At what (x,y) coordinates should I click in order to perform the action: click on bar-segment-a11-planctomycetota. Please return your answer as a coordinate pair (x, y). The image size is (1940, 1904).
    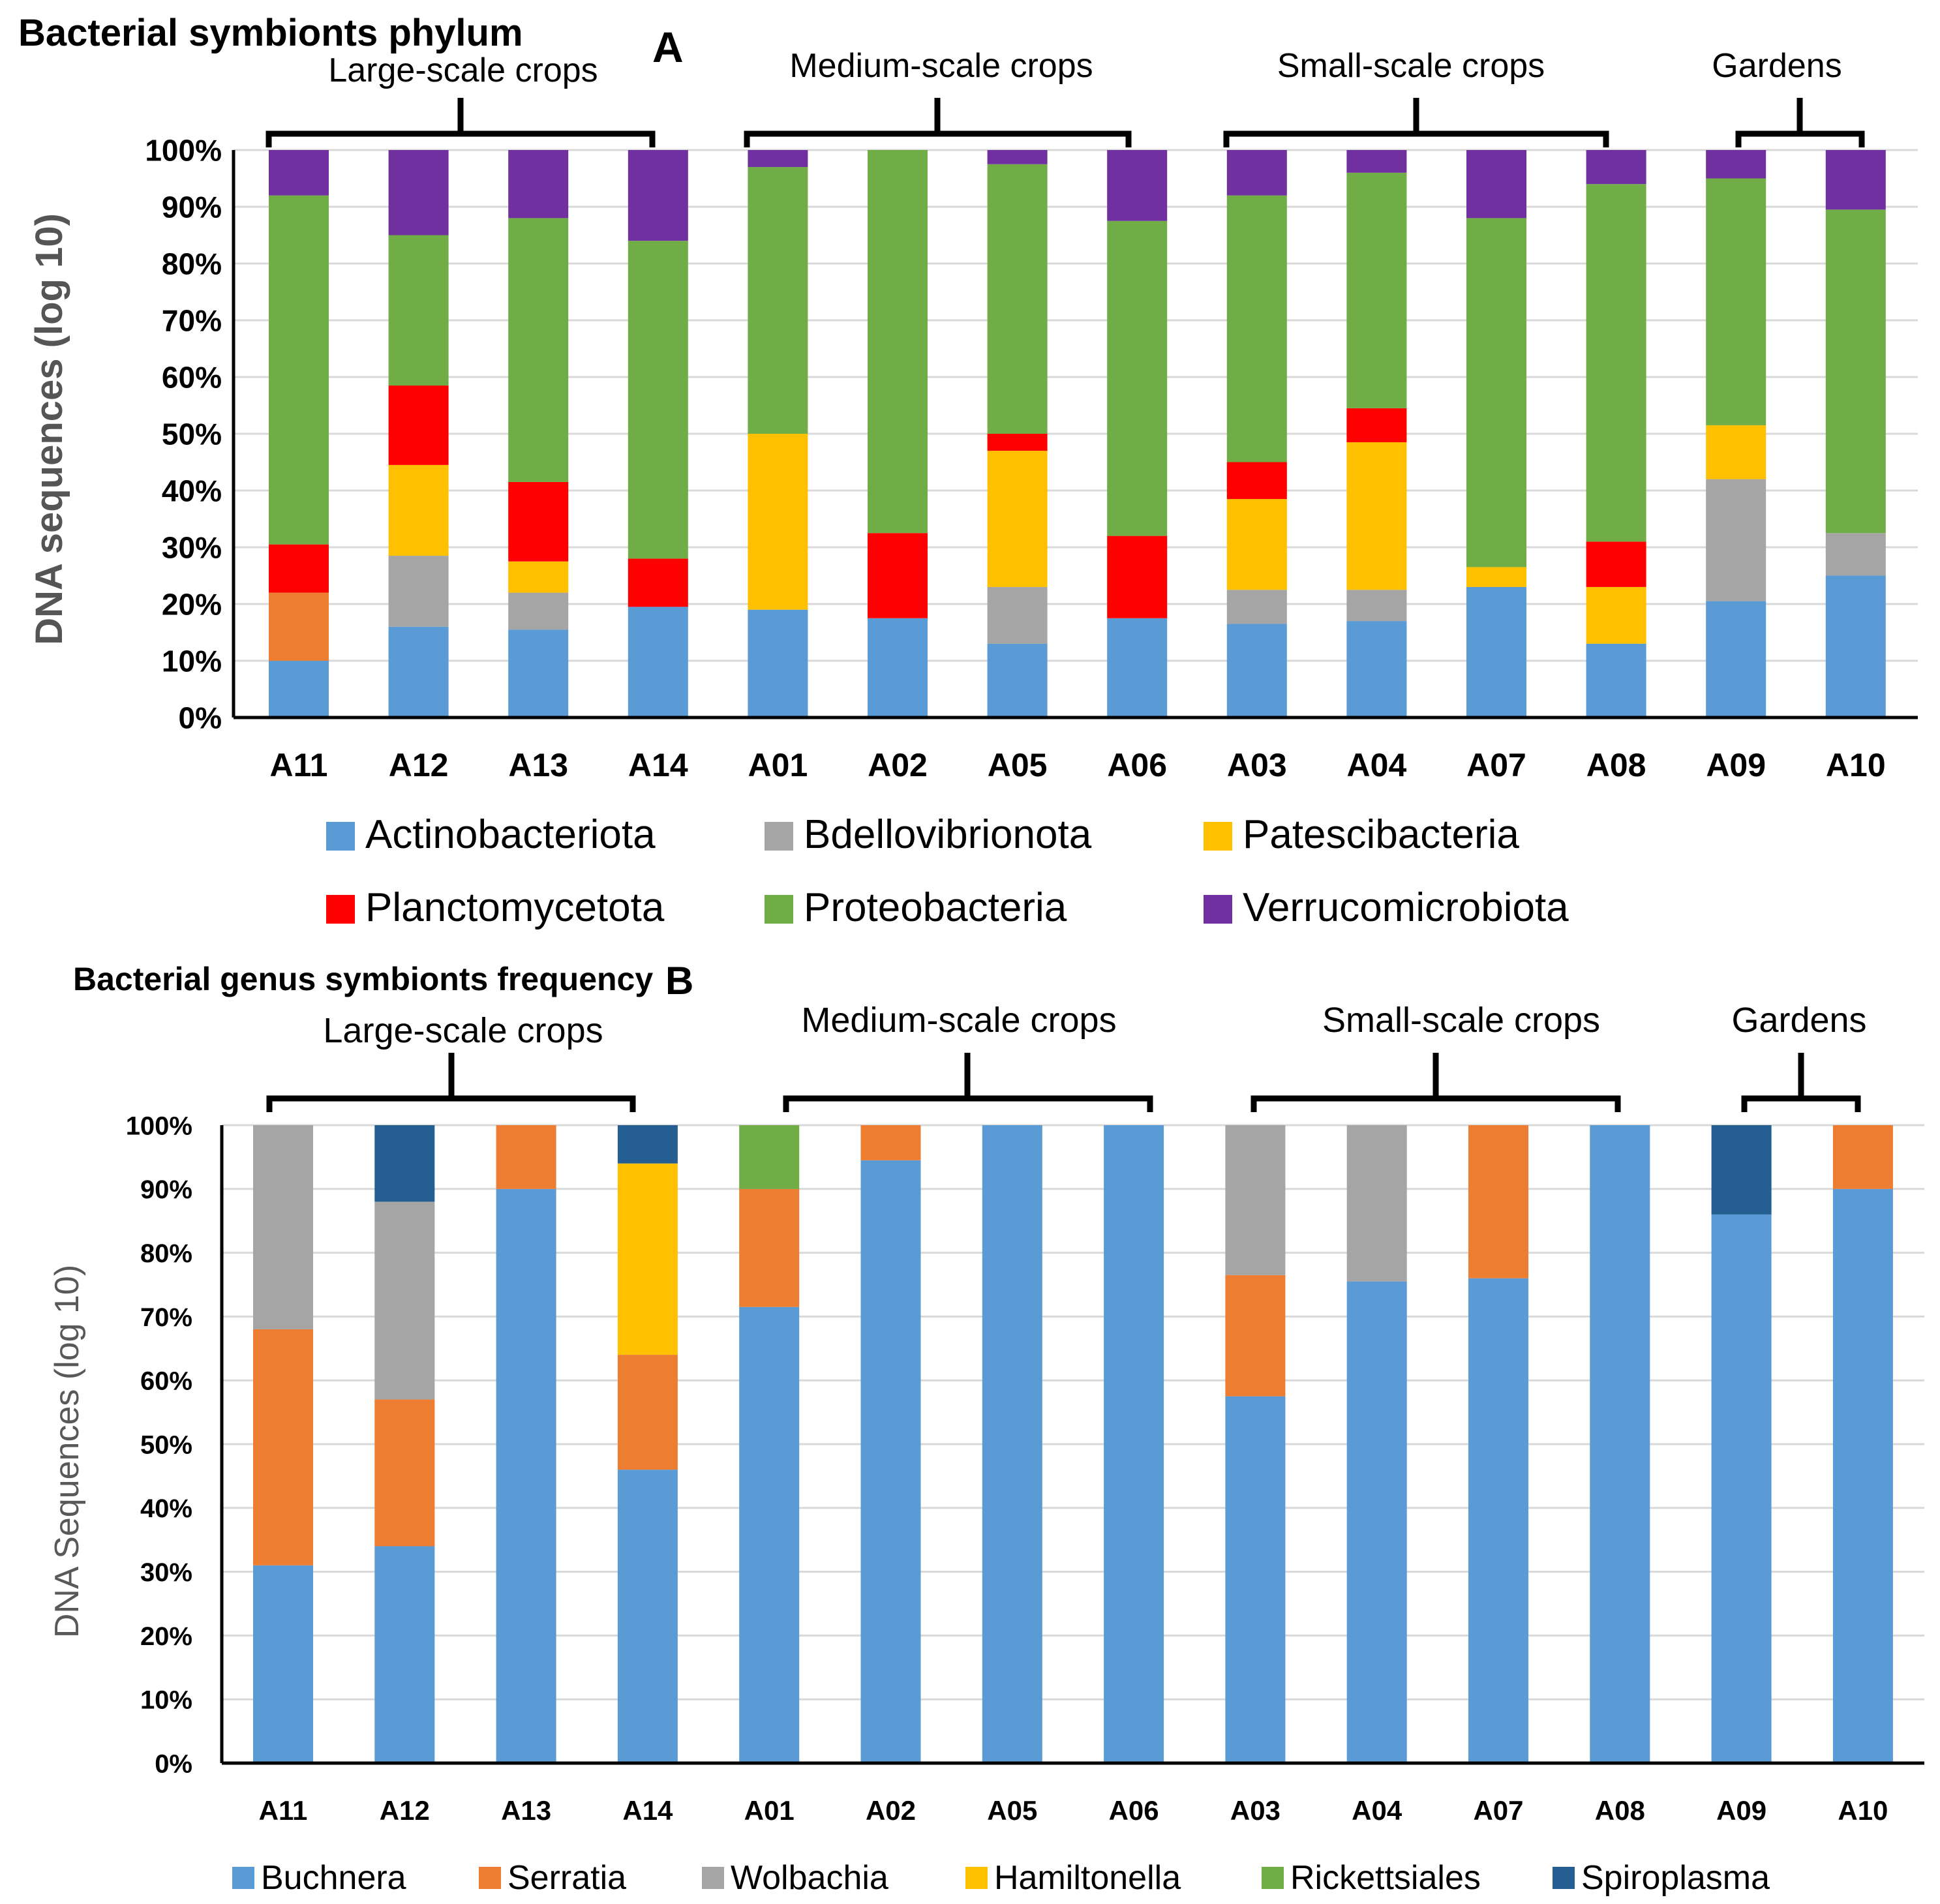
    Looking at the image, I should click on (299, 569).